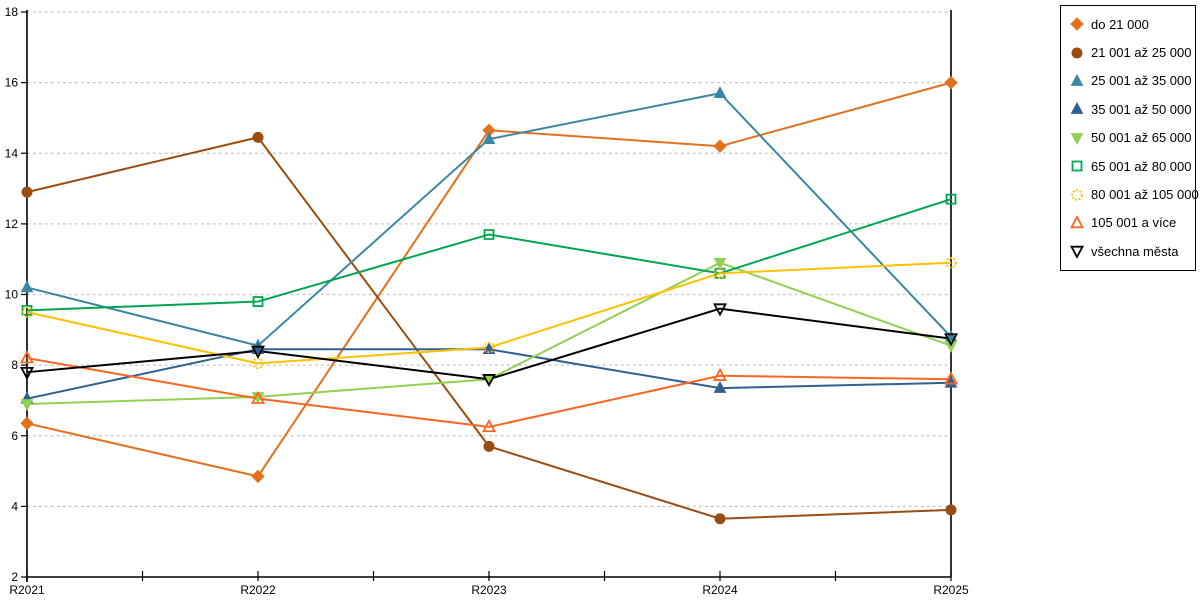 This screenshot has width=1200, height=600. I want to click on legend-item-2: 21 001 až 25 000, so click(1130, 52).